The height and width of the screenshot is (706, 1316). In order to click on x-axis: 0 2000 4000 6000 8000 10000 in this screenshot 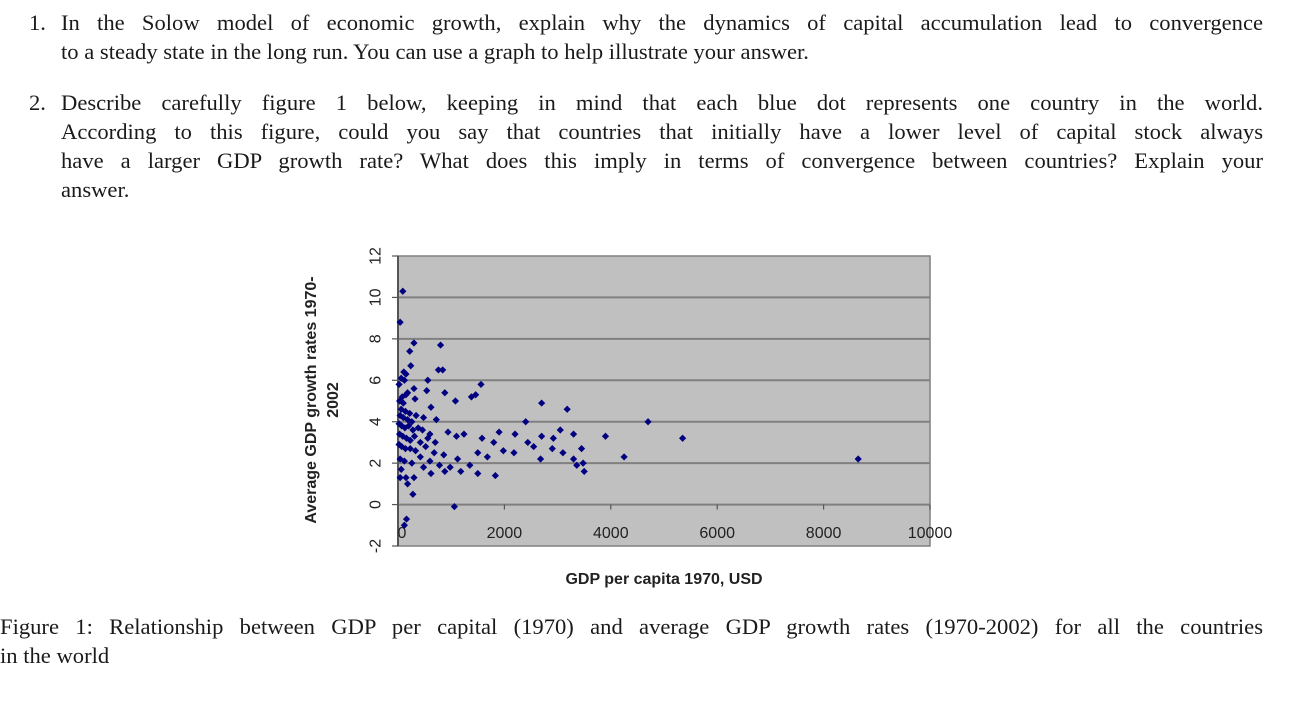, I will do `click(675, 523)`.